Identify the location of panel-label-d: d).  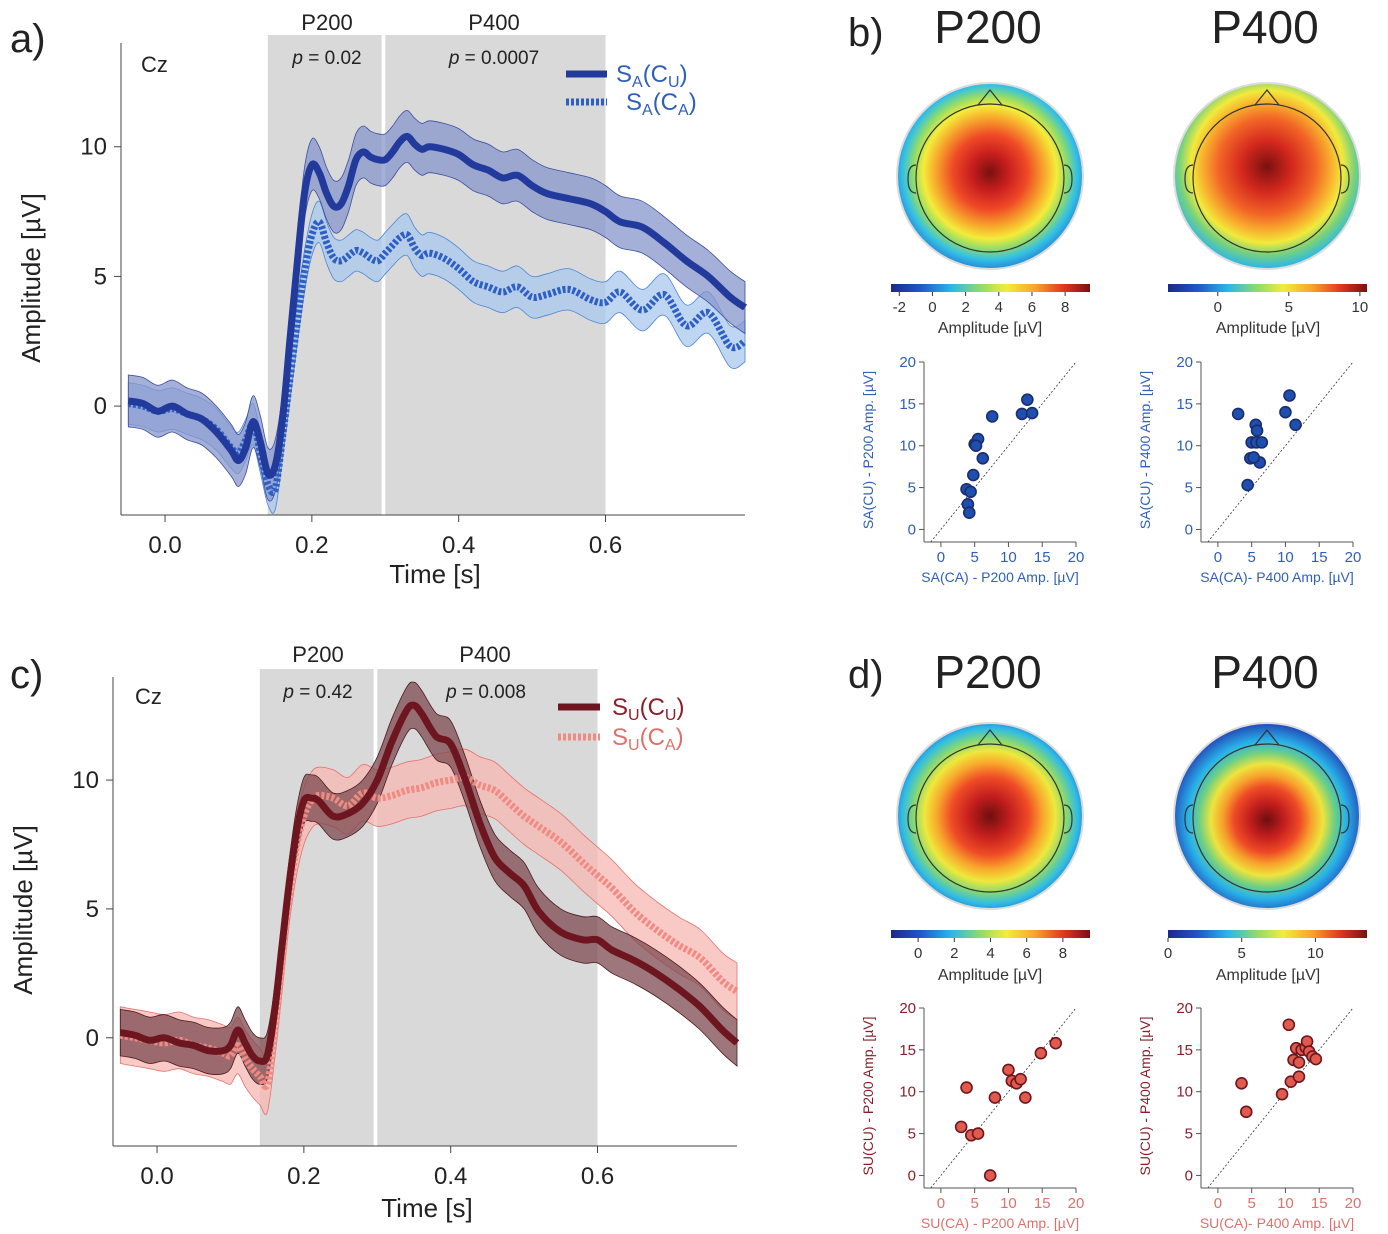
(866, 675).